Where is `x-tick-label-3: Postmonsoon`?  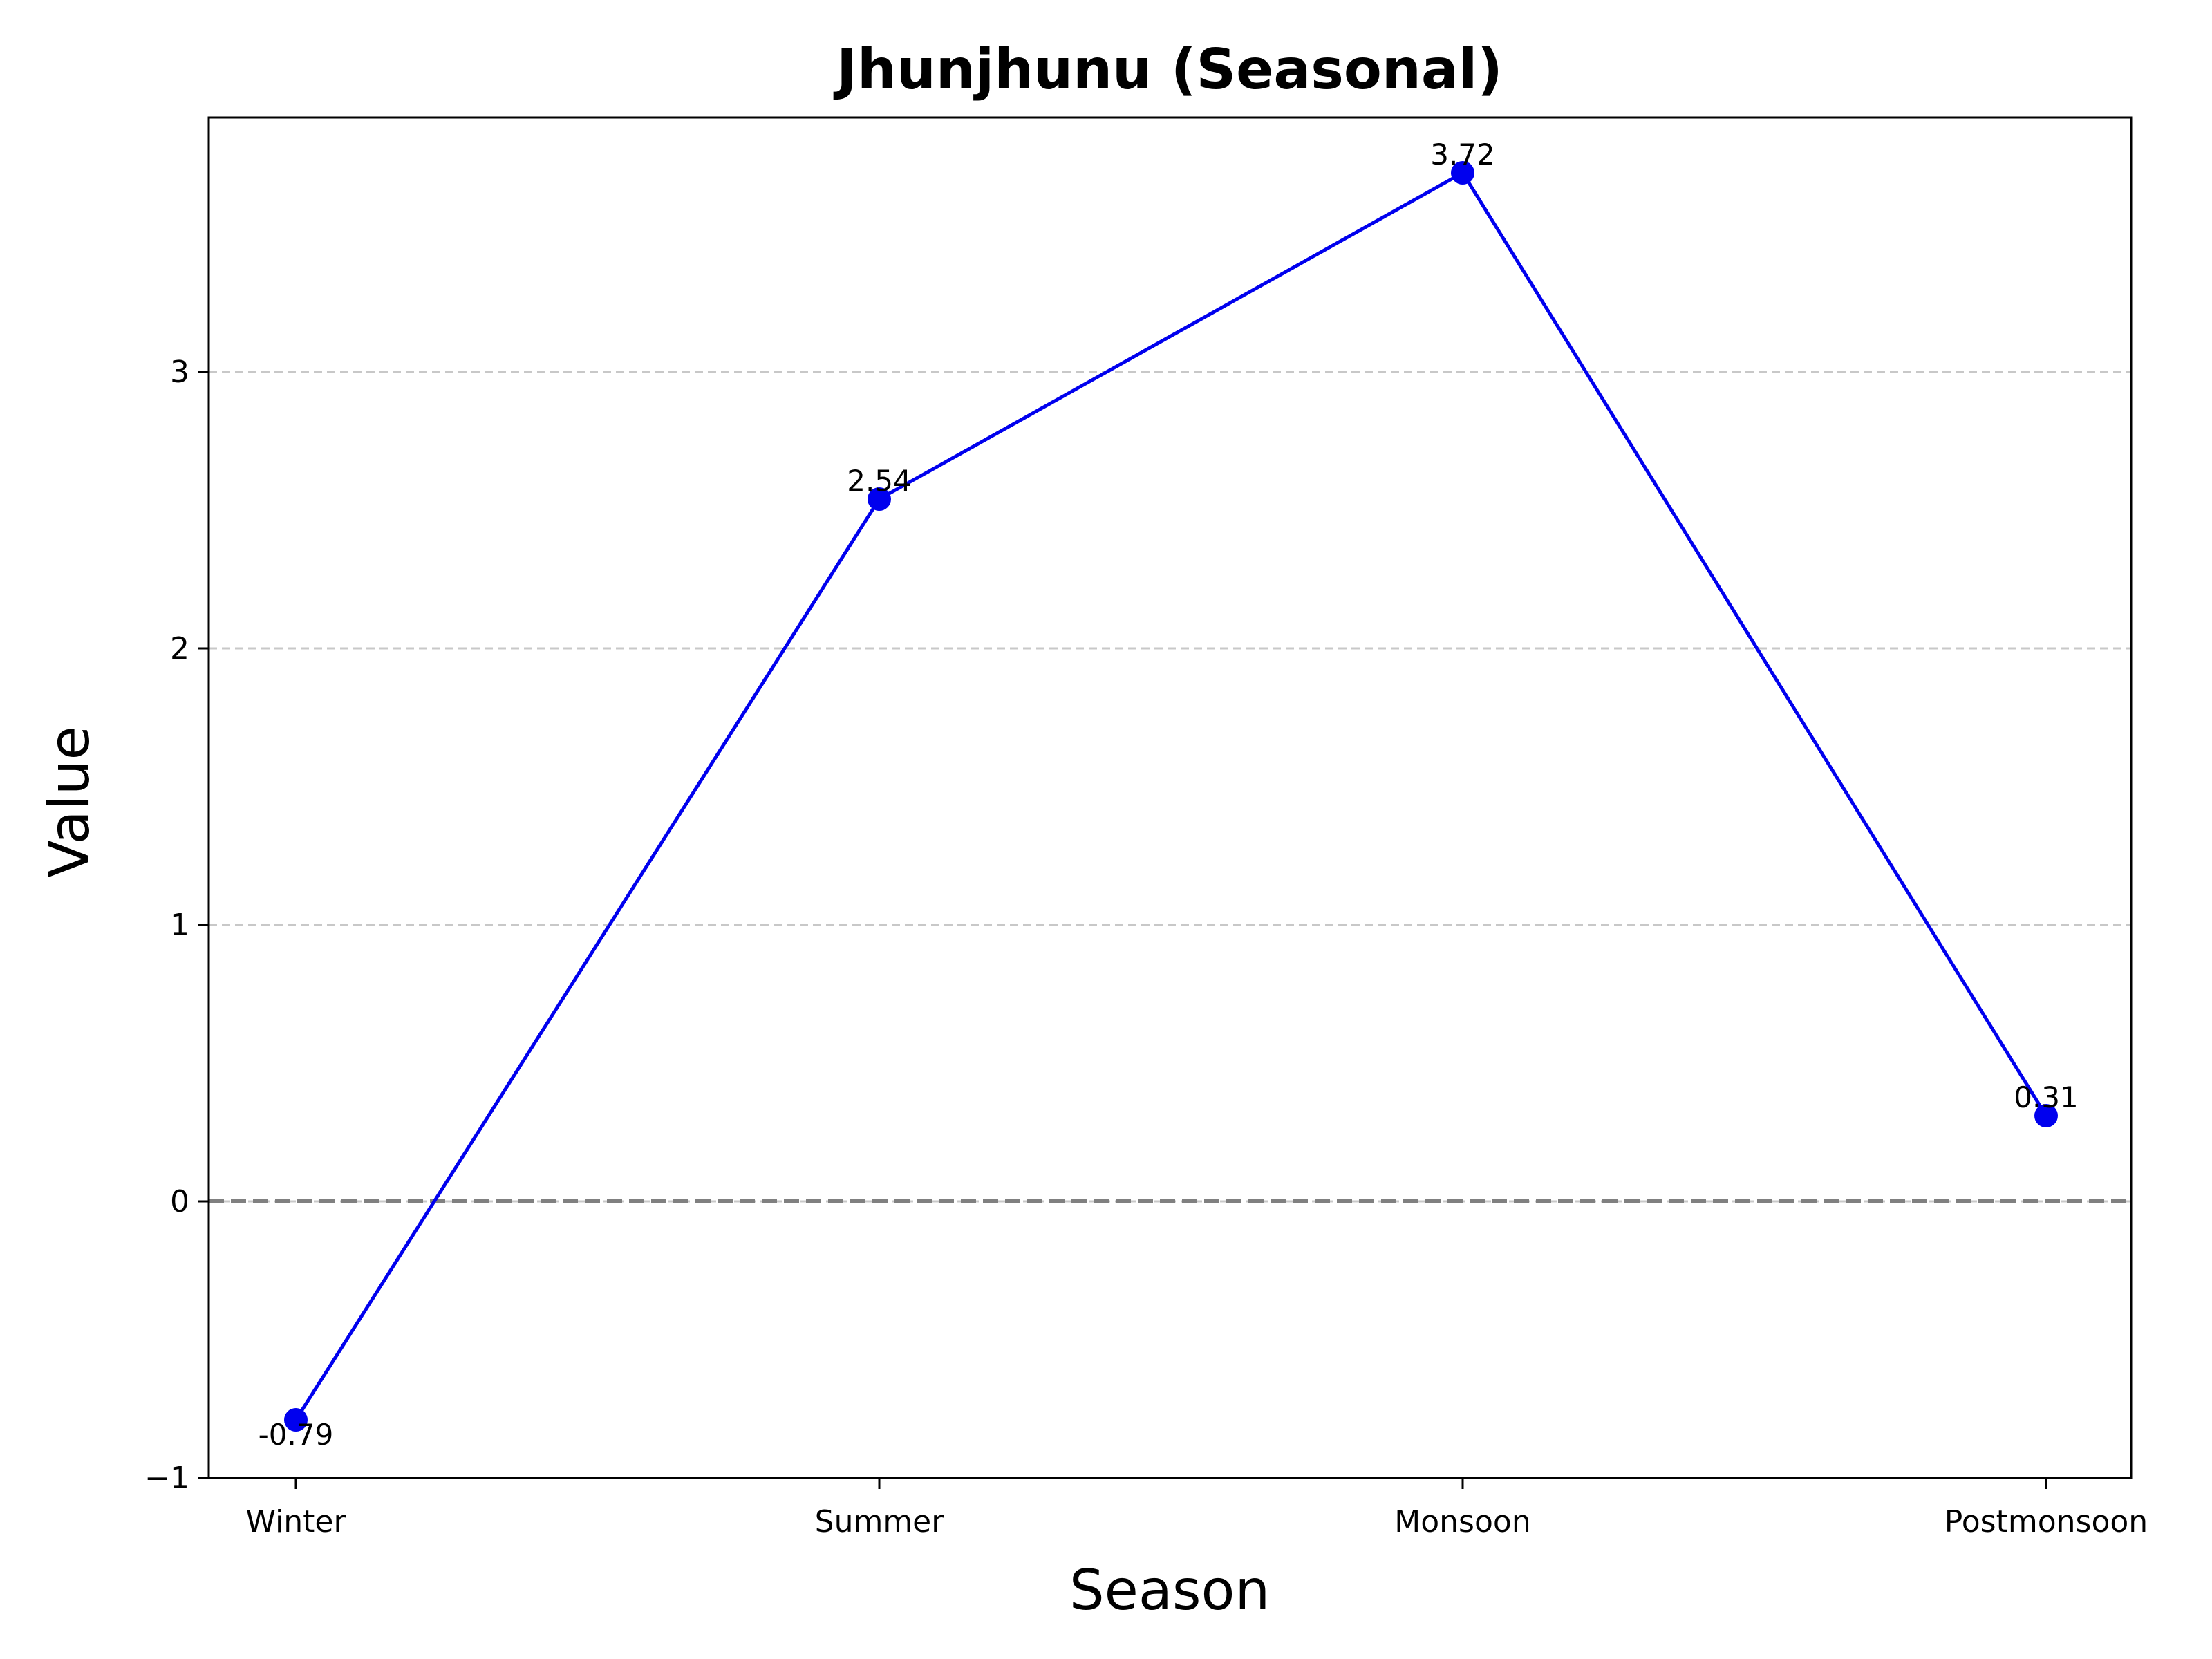 x-tick-label-3: Postmonsoon is located at coordinates (2046, 1521).